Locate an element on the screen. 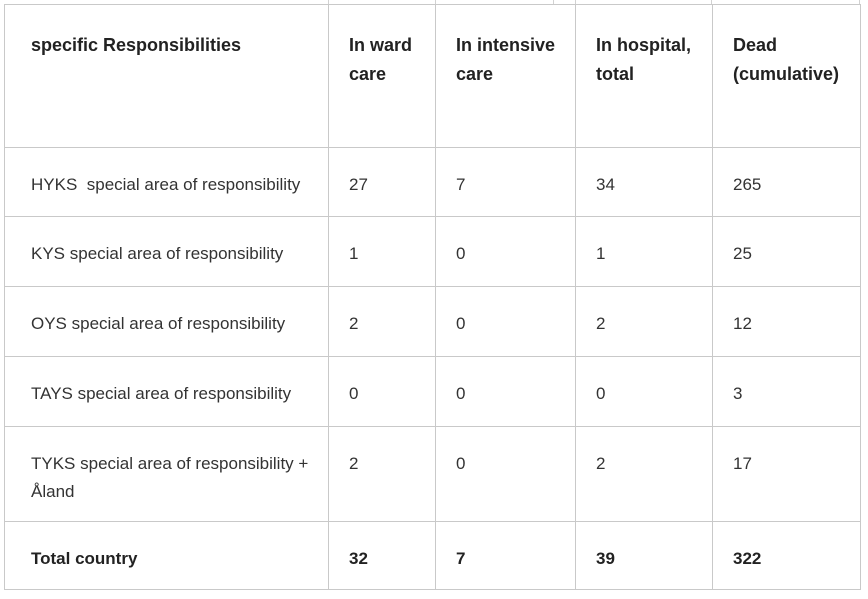 The image size is (868, 599). cell-ward-care: 32 is located at coordinates (382, 555).